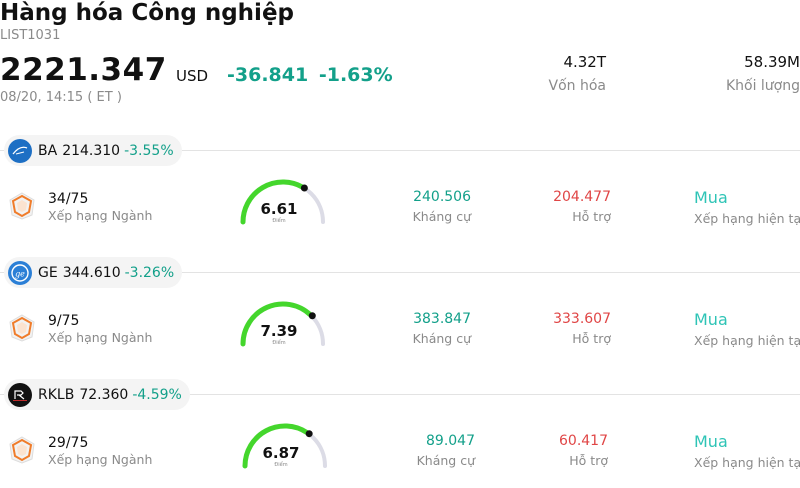 This screenshot has width=800, height=488. I want to click on volume-label: Khối lượng, so click(762, 86).